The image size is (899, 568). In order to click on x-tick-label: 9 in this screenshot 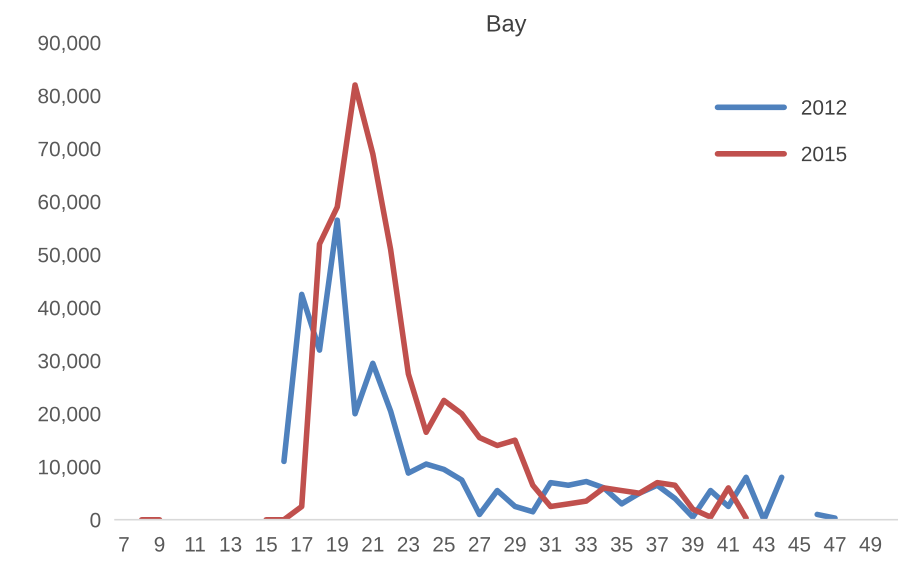, I will do `click(159, 544)`.